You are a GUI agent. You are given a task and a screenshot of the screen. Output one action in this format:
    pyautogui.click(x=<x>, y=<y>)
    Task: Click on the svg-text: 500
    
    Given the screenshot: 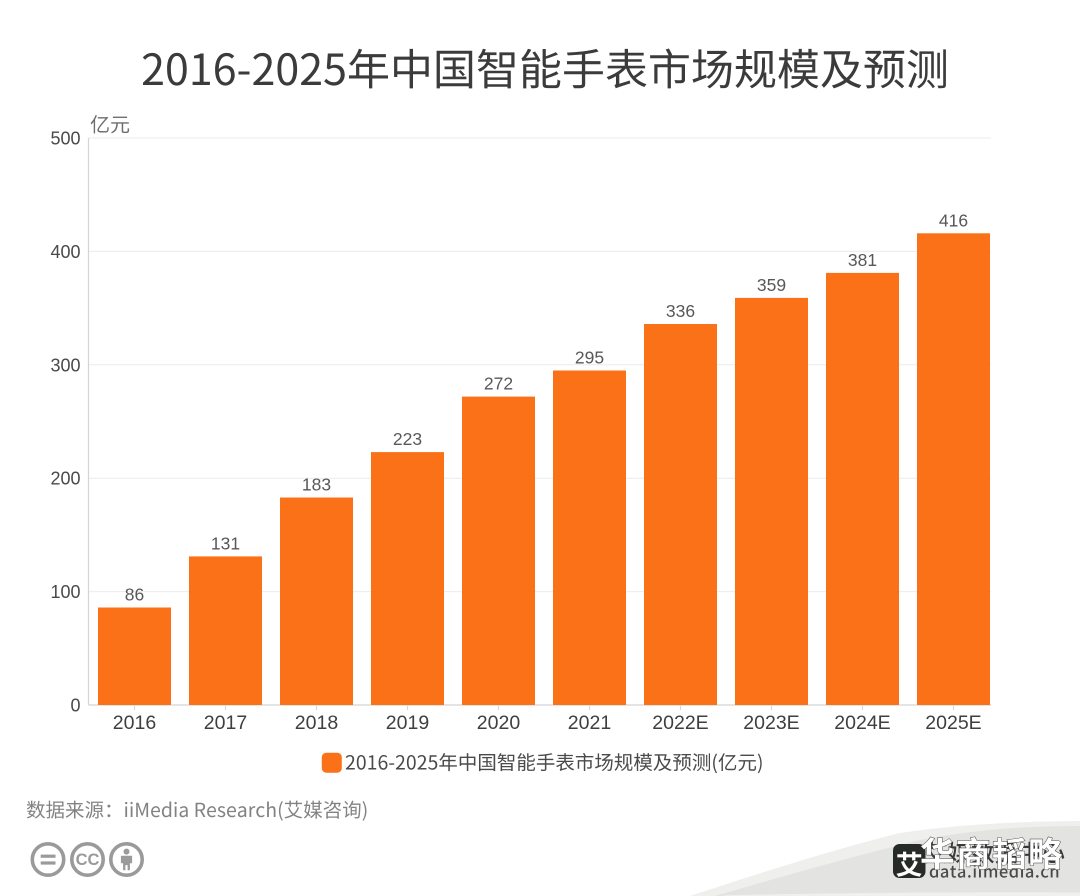 What is the action you would take?
    pyautogui.click(x=65, y=139)
    